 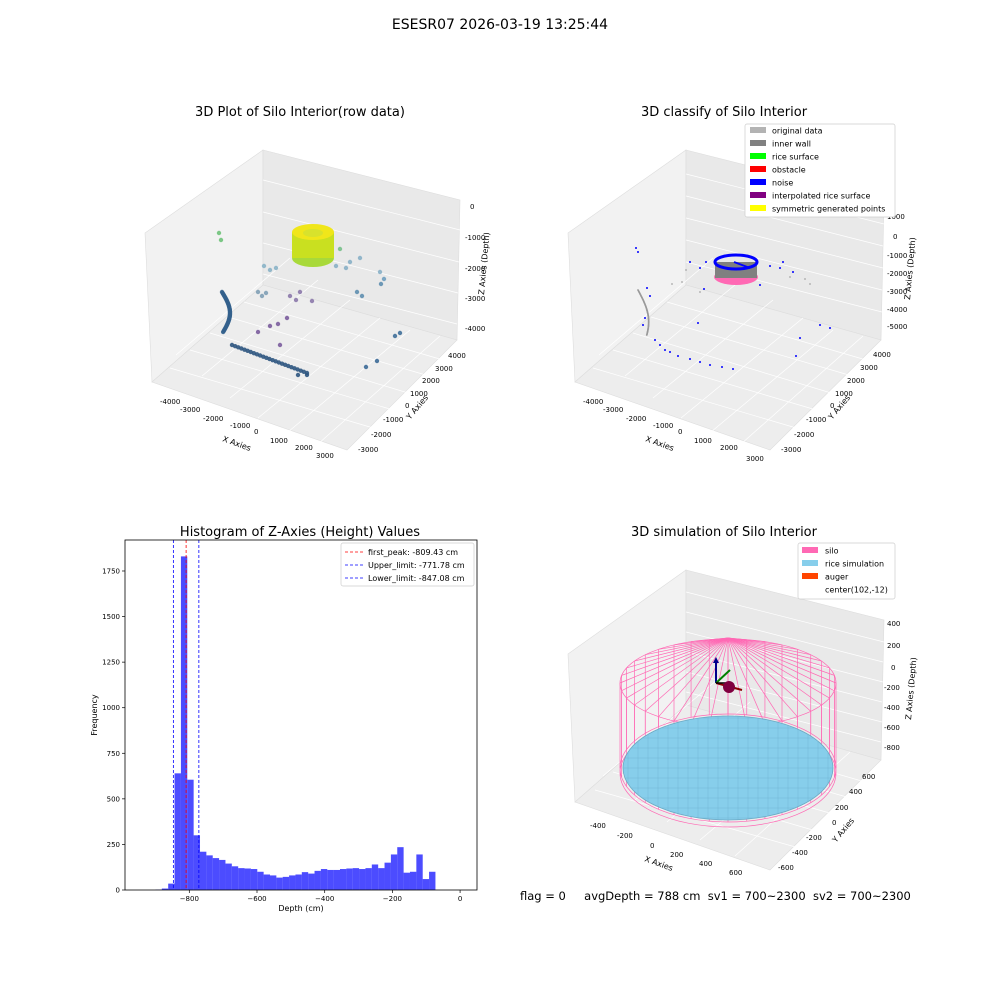 I want to click on raw-ytick: 4000, so click(x=457, y=356).